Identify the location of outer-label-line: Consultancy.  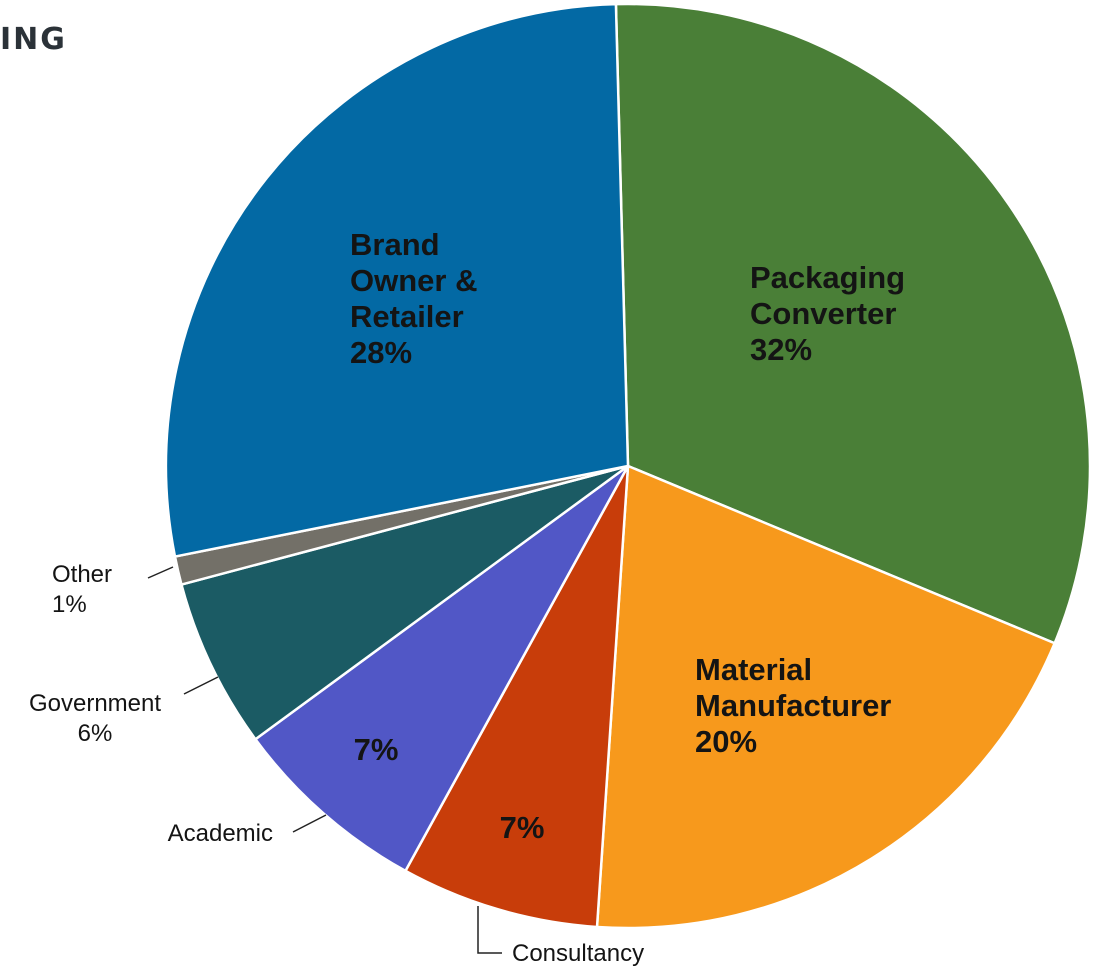
(578, 953).